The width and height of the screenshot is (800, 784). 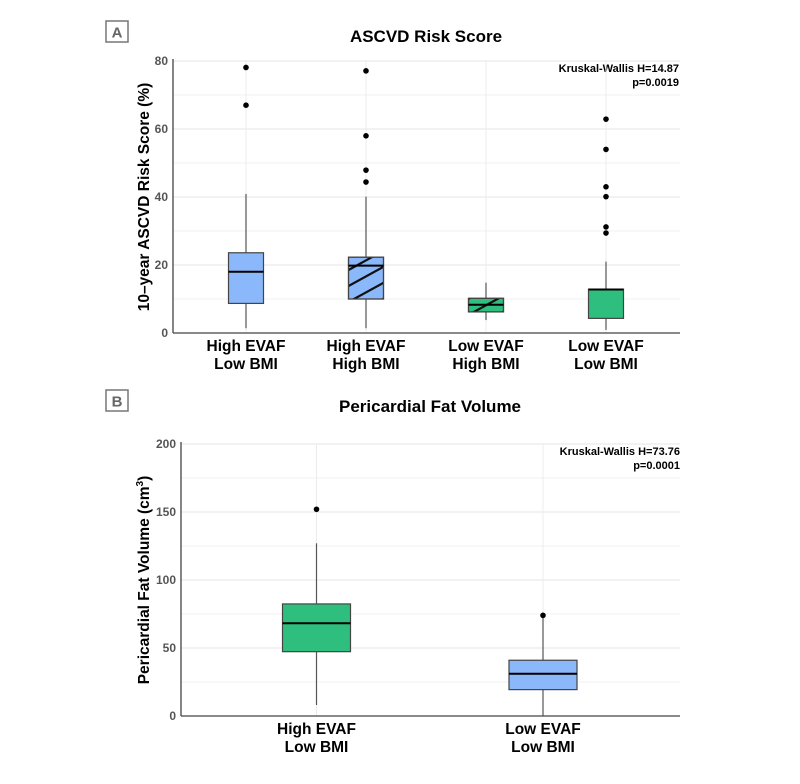 I want to click on panel-b-title: Pericardial Fat Volume, so click(x=430, y=406).